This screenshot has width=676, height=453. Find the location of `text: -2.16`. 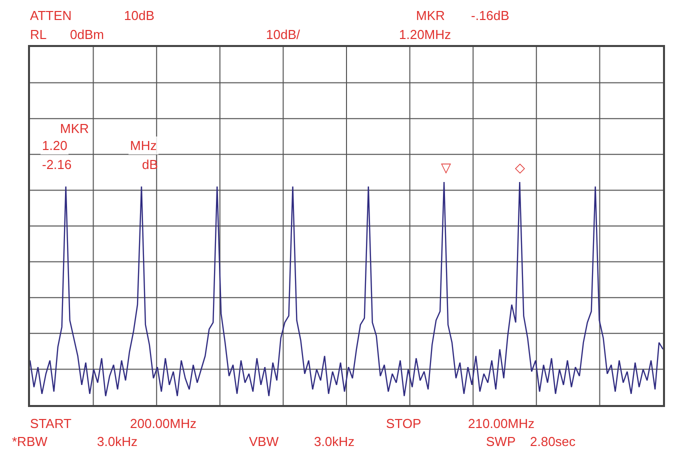

text: -2.16 is located at coordinates (57, 164).